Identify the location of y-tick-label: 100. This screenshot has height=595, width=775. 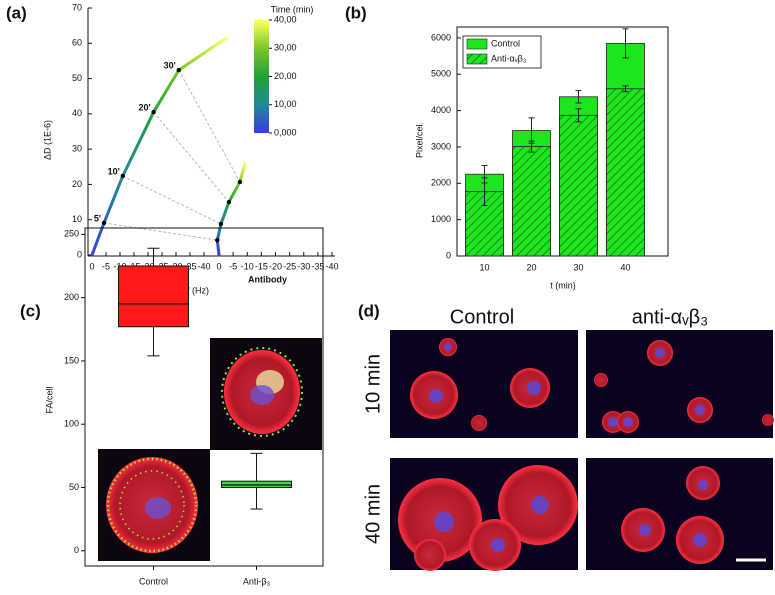
(71, 424).